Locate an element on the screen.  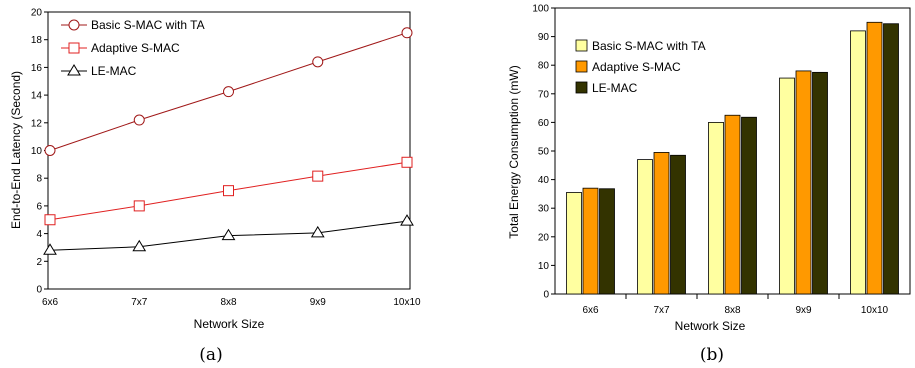
energy-legend: Basic S-MAC with TA Adaptive S-MAC LE-MAC is located at coordinates (640, 67).